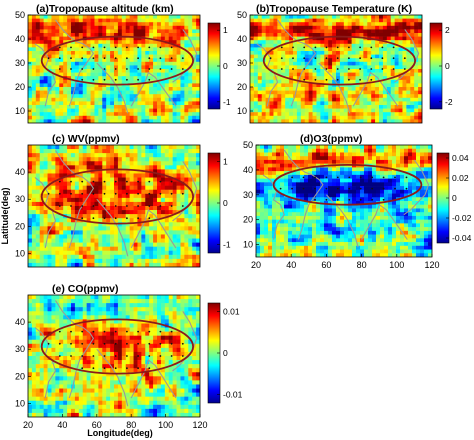  I want to click on coastline, so click(334, 88).